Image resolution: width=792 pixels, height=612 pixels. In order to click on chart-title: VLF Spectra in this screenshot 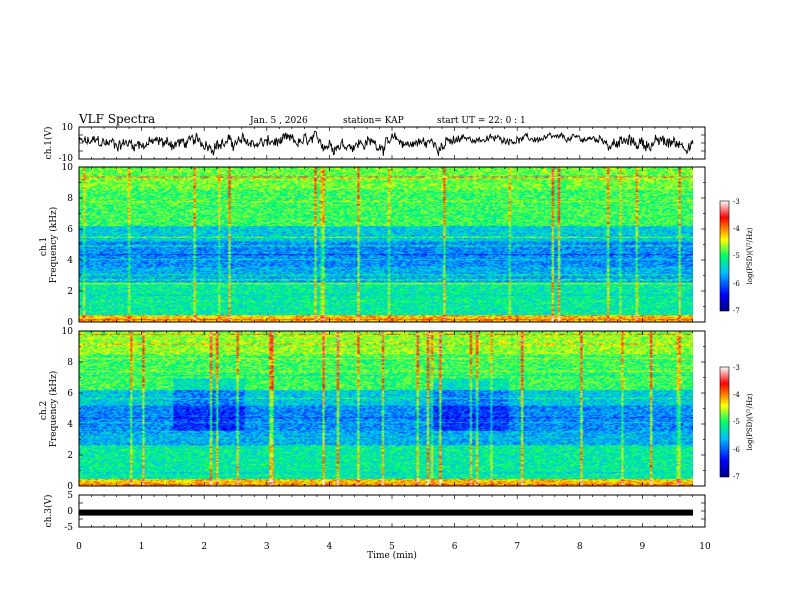, I will do `click(116, 119)`.